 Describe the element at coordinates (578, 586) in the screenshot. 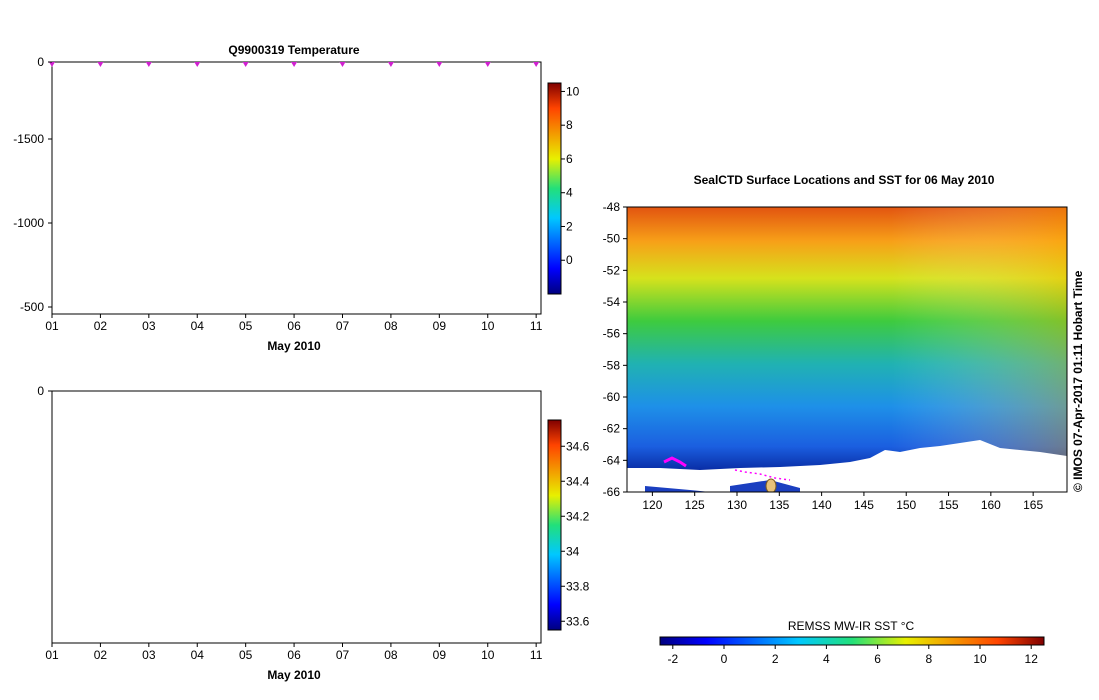

I see `colorbar-tick-label: 33.8` at that location.